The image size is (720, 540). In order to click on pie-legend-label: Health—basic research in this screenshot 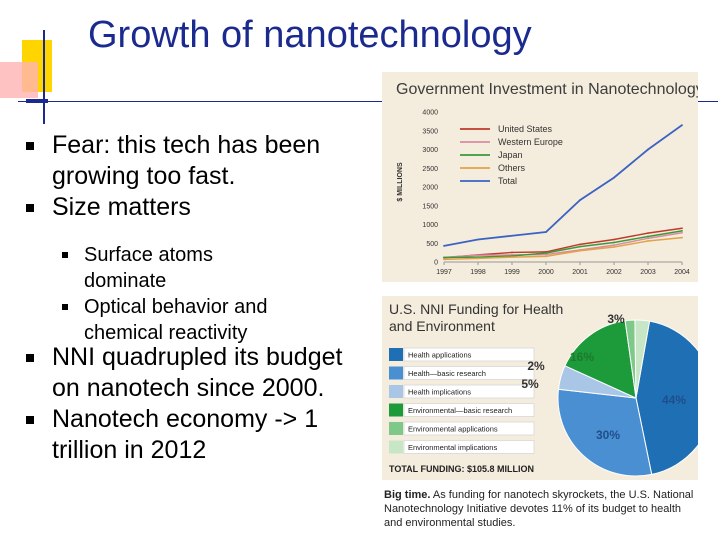, I will do `click(447, 373)`.